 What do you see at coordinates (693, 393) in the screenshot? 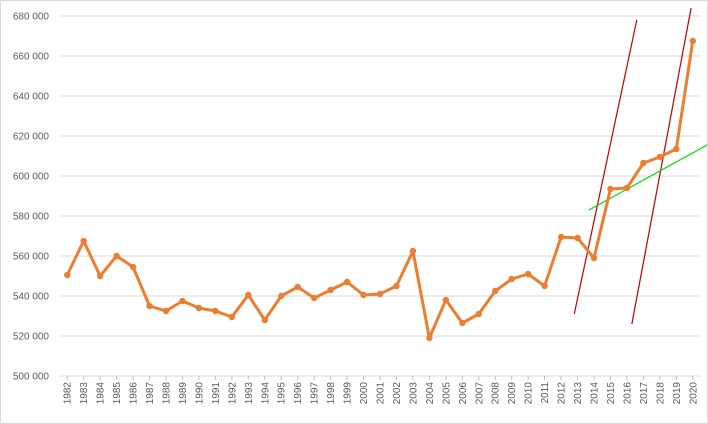
I see `x-tick-label: 2020` at bounding box center [693, 393].